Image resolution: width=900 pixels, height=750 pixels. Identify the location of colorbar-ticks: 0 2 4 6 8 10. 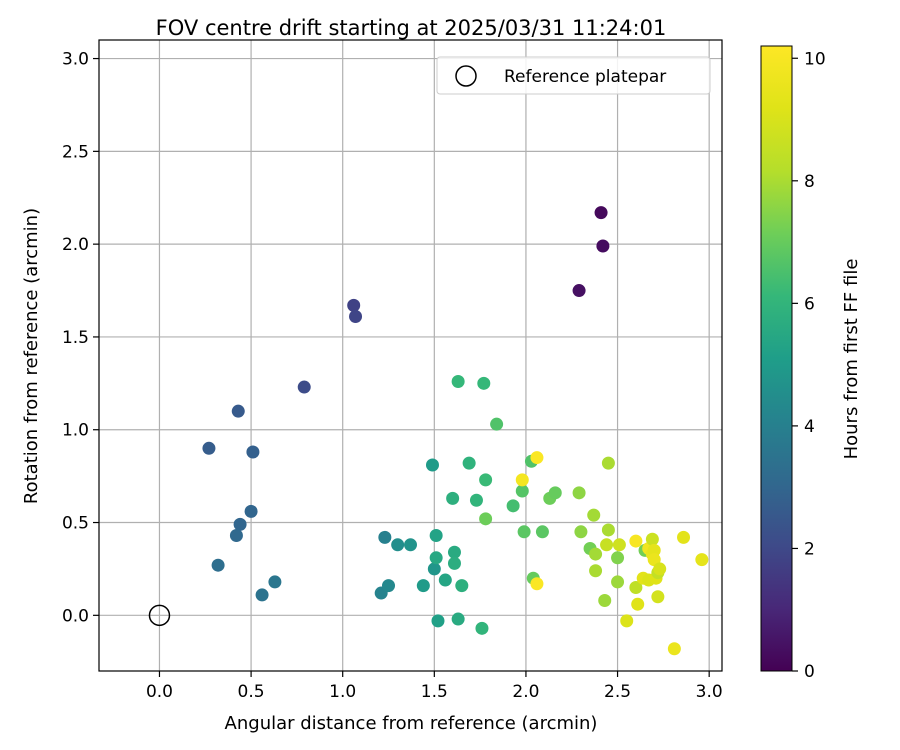
(809, 365).